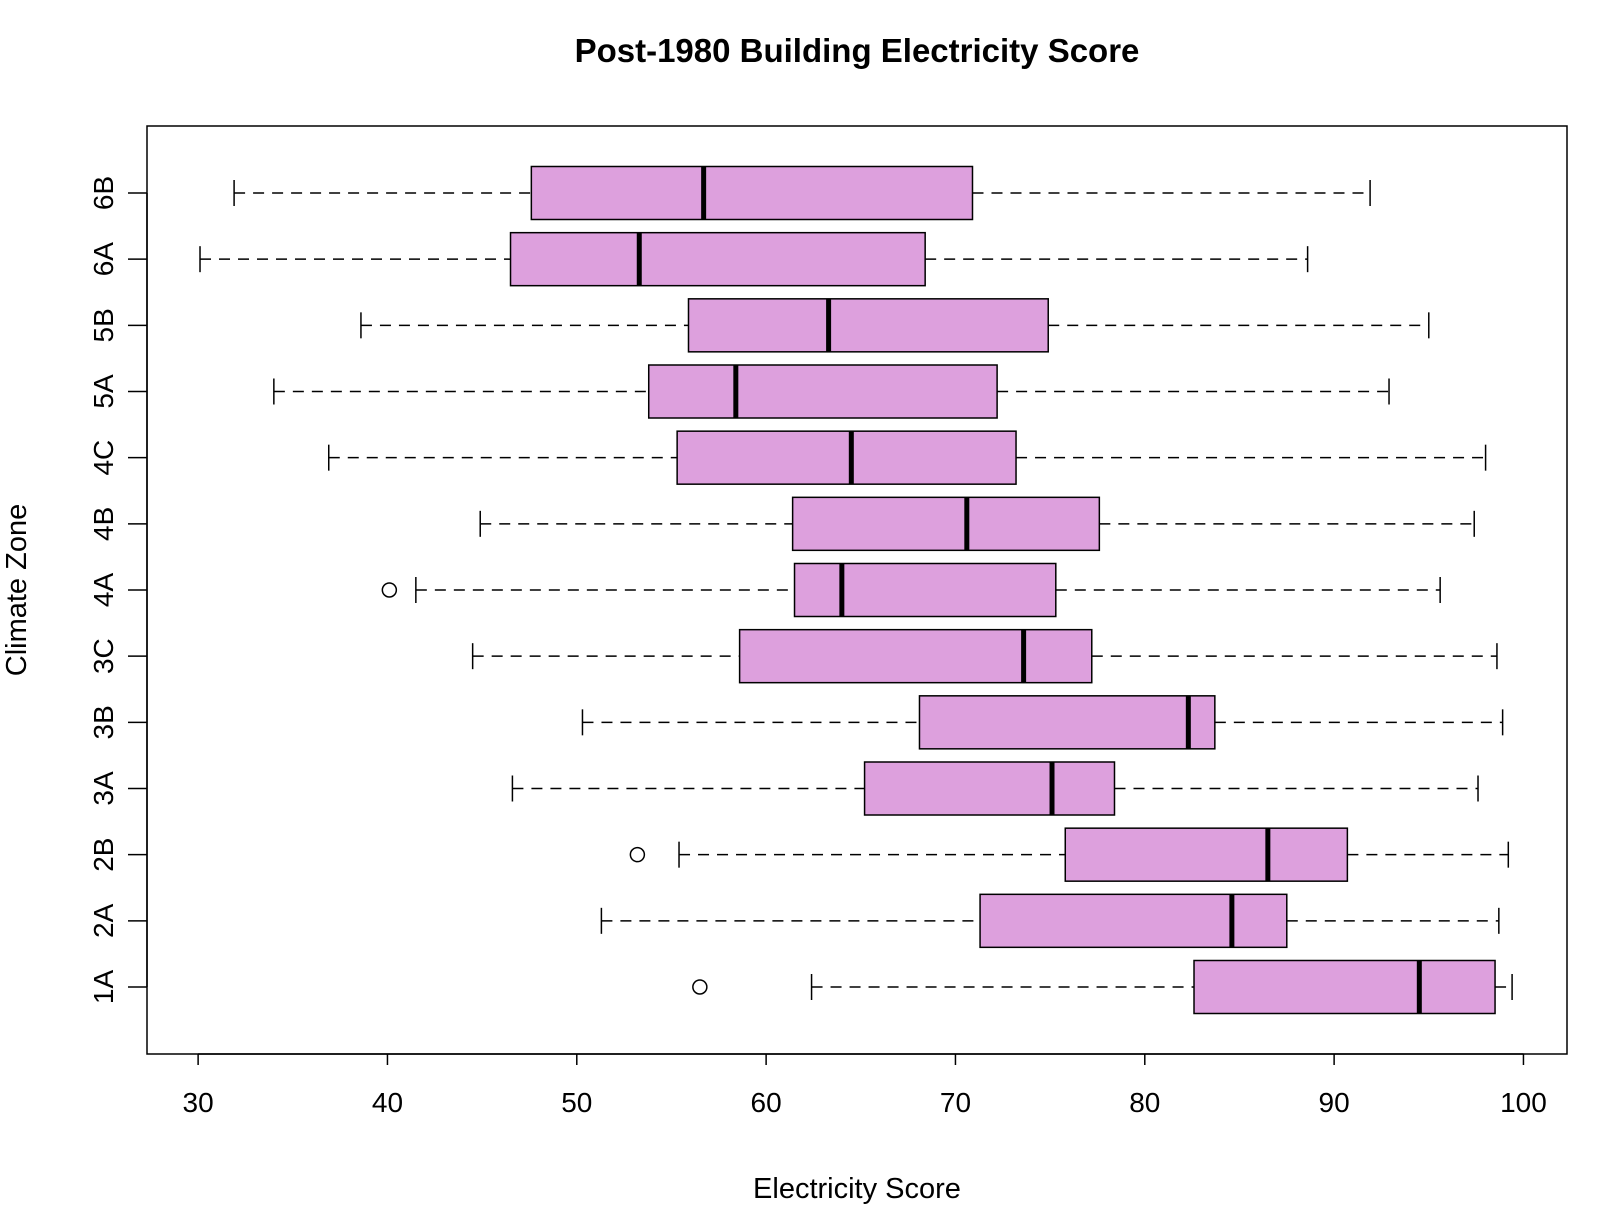  I want to click on y-tick-label: 2A, so click(103, 920).